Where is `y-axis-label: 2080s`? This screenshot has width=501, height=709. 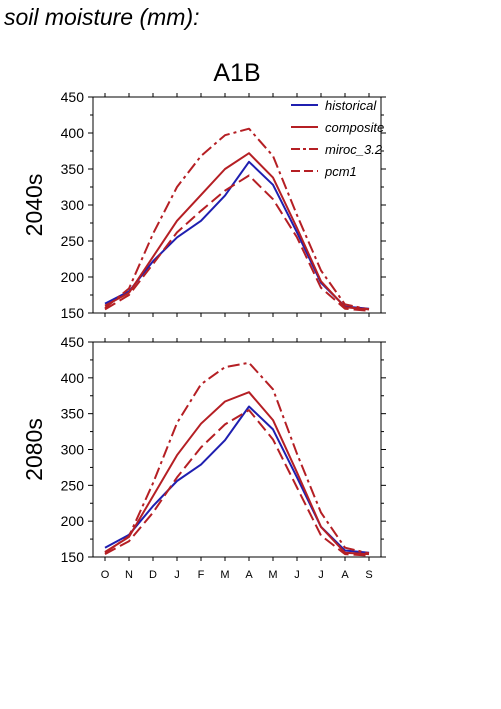 y-axis-label: 2080s is located at coordinates (34, 449).